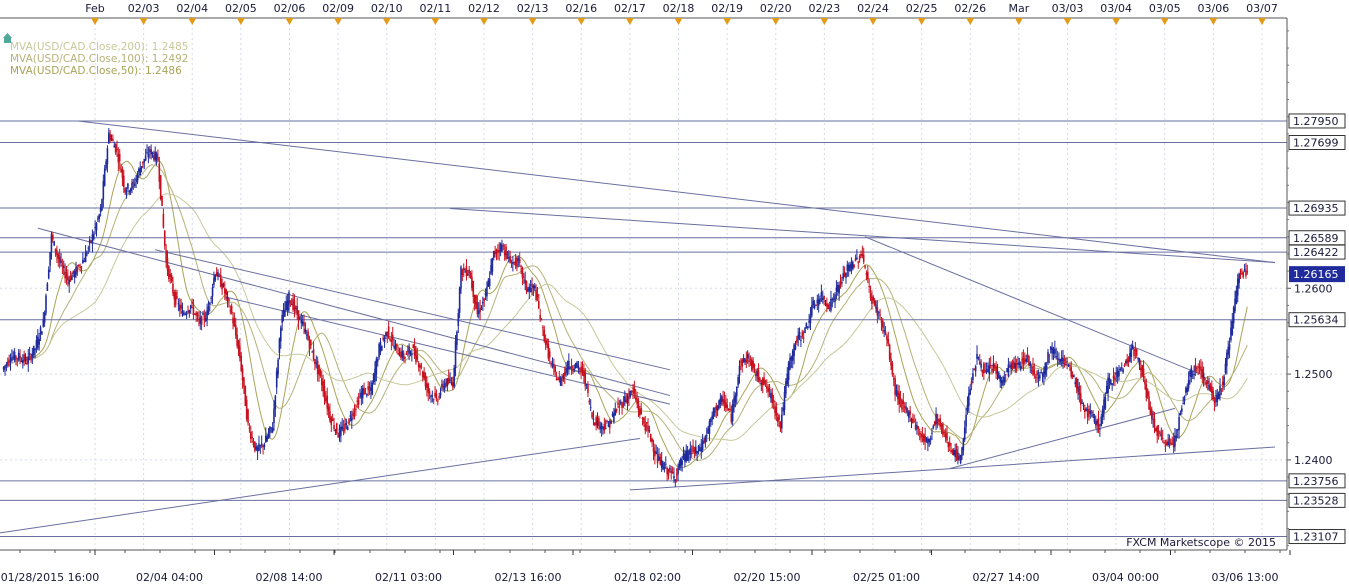 Image resolution: width=1349 pixels, height=588 pixels. Describe the element at coordinates (1316, 500) in the screenshot. I see `level-label: 1.23528` at that location.